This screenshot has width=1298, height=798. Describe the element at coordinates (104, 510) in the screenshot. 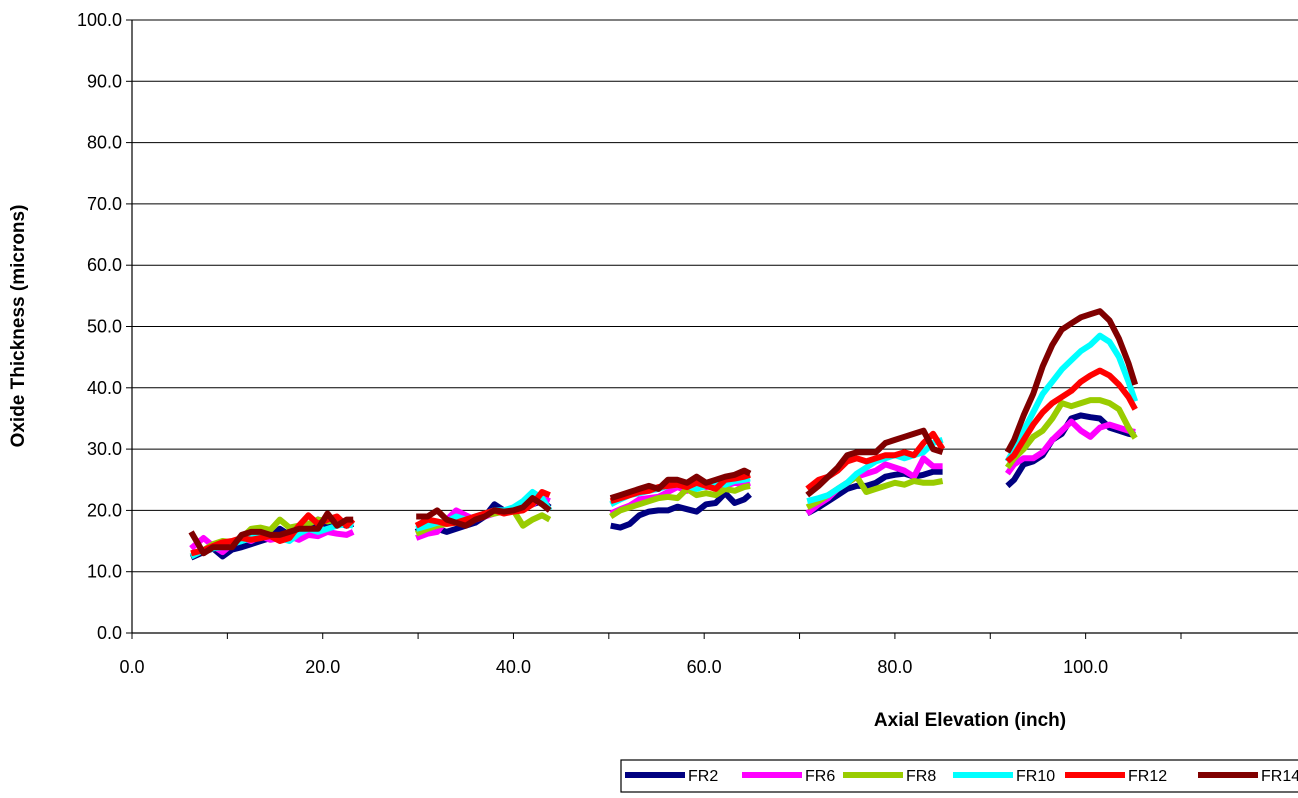

I see `y-tick-label: 20.0` at that location.